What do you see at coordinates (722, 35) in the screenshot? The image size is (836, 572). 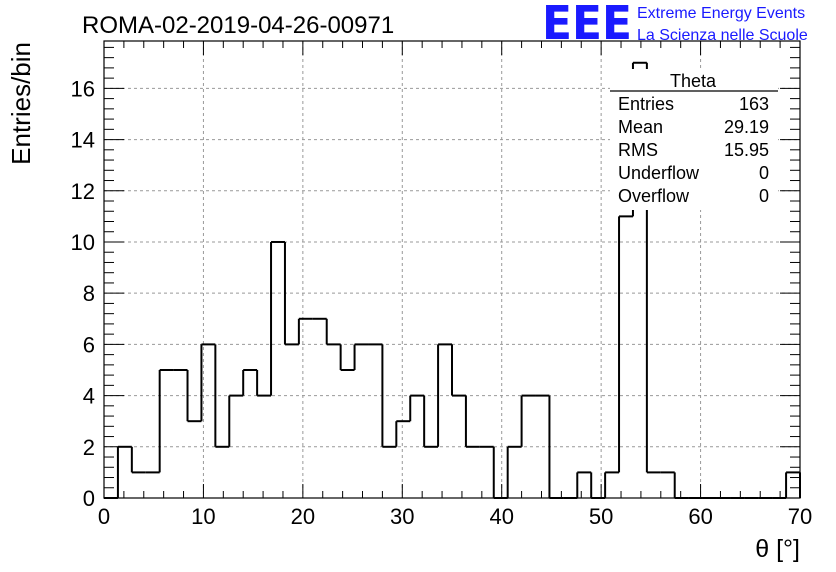 I see `logo-line2: La Scienza nelle Scuole` at bounding box center [722, 35].